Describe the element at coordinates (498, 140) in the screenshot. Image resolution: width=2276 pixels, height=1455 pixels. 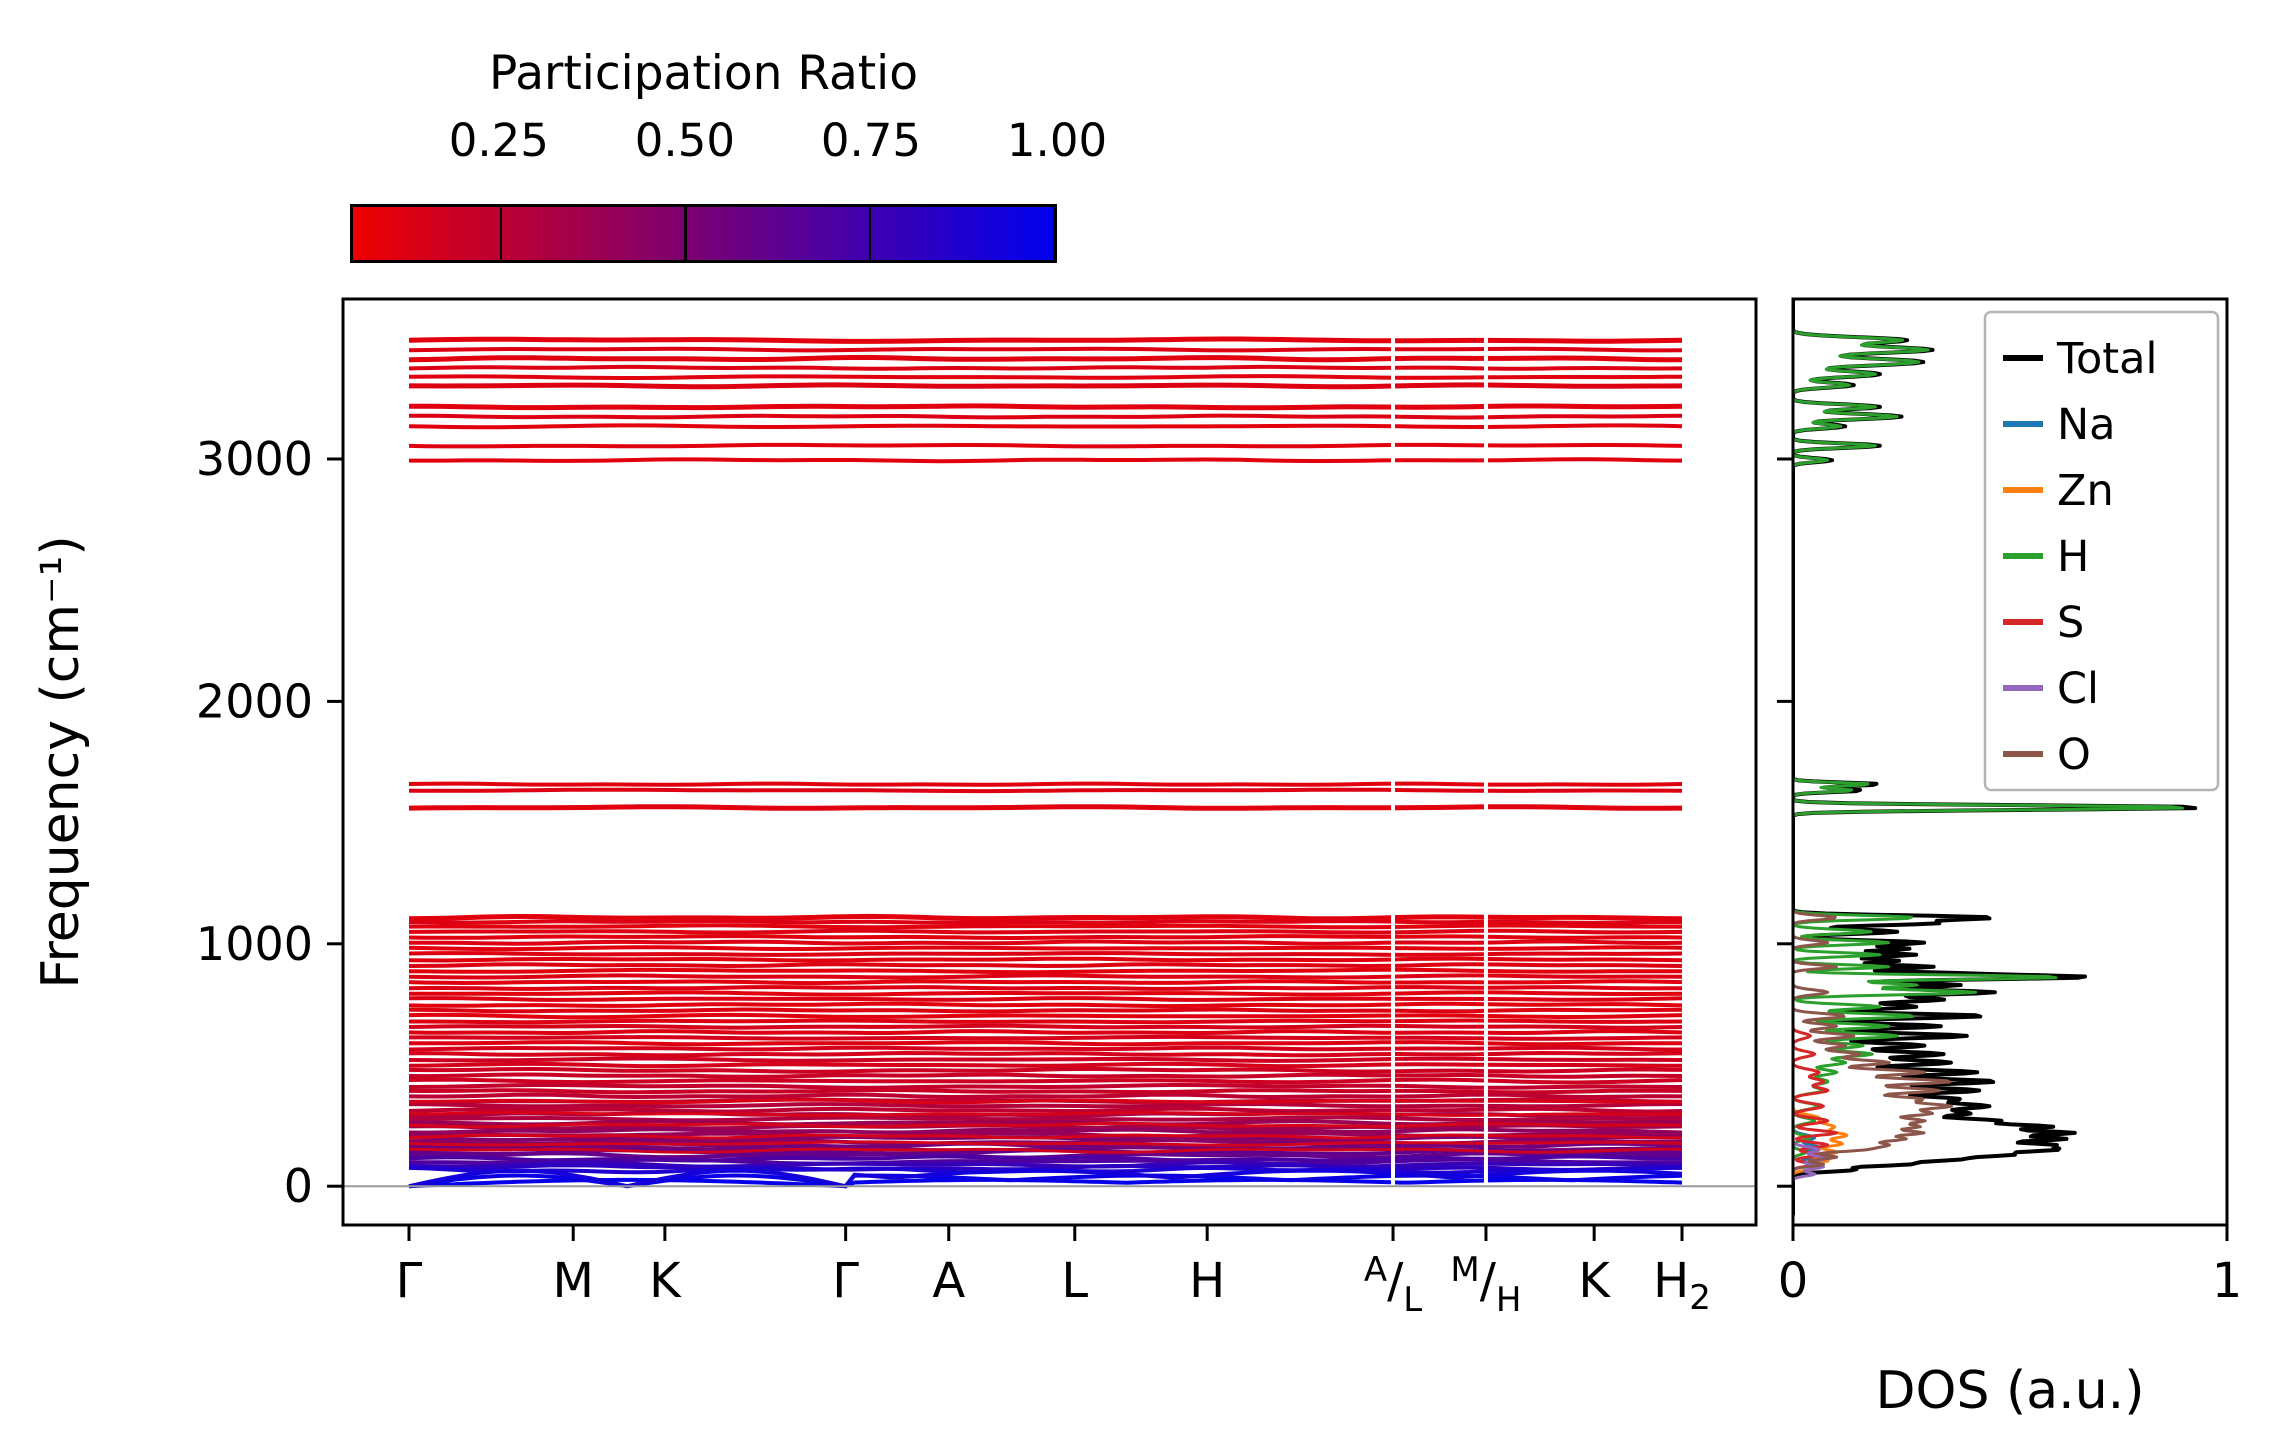
I see `colorbar-tick-label: 0.25` at that location.